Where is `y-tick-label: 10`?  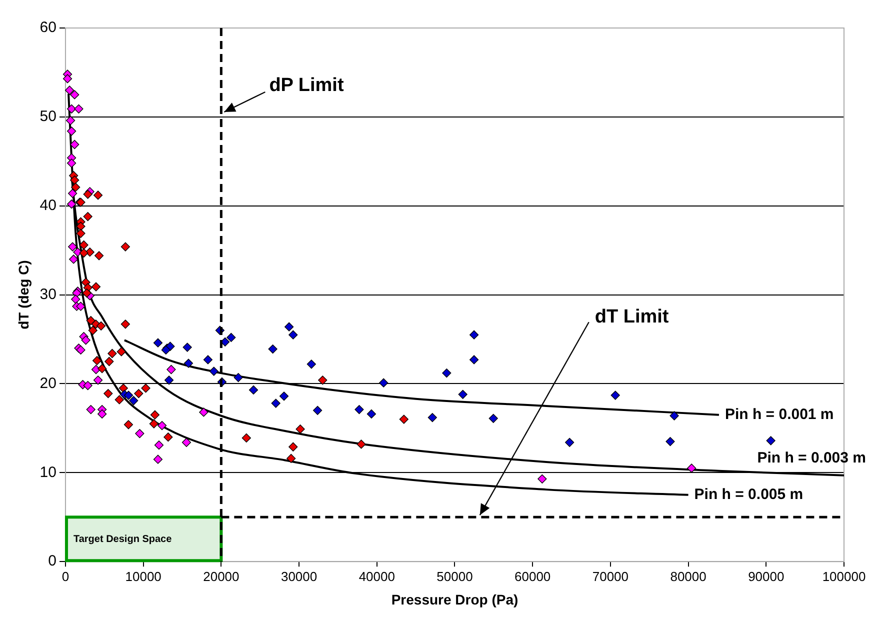 y-tick-label: 10 is located at coordinates (48, 472).